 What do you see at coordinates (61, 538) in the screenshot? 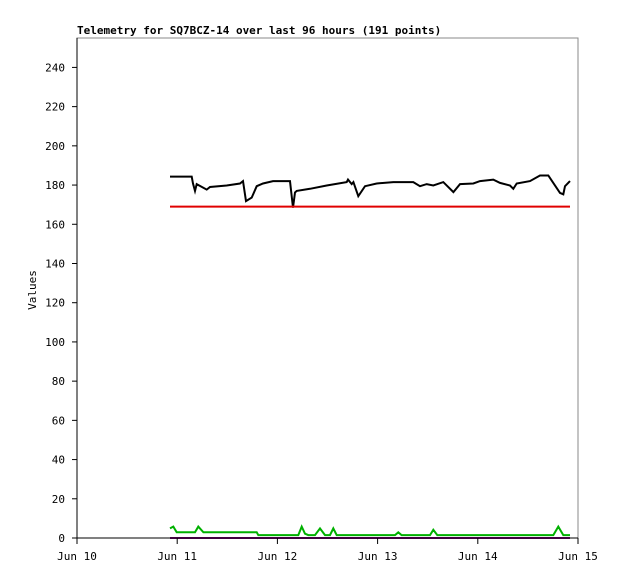
I see `y-tick-label: 0` at bounding box center [61, 538].